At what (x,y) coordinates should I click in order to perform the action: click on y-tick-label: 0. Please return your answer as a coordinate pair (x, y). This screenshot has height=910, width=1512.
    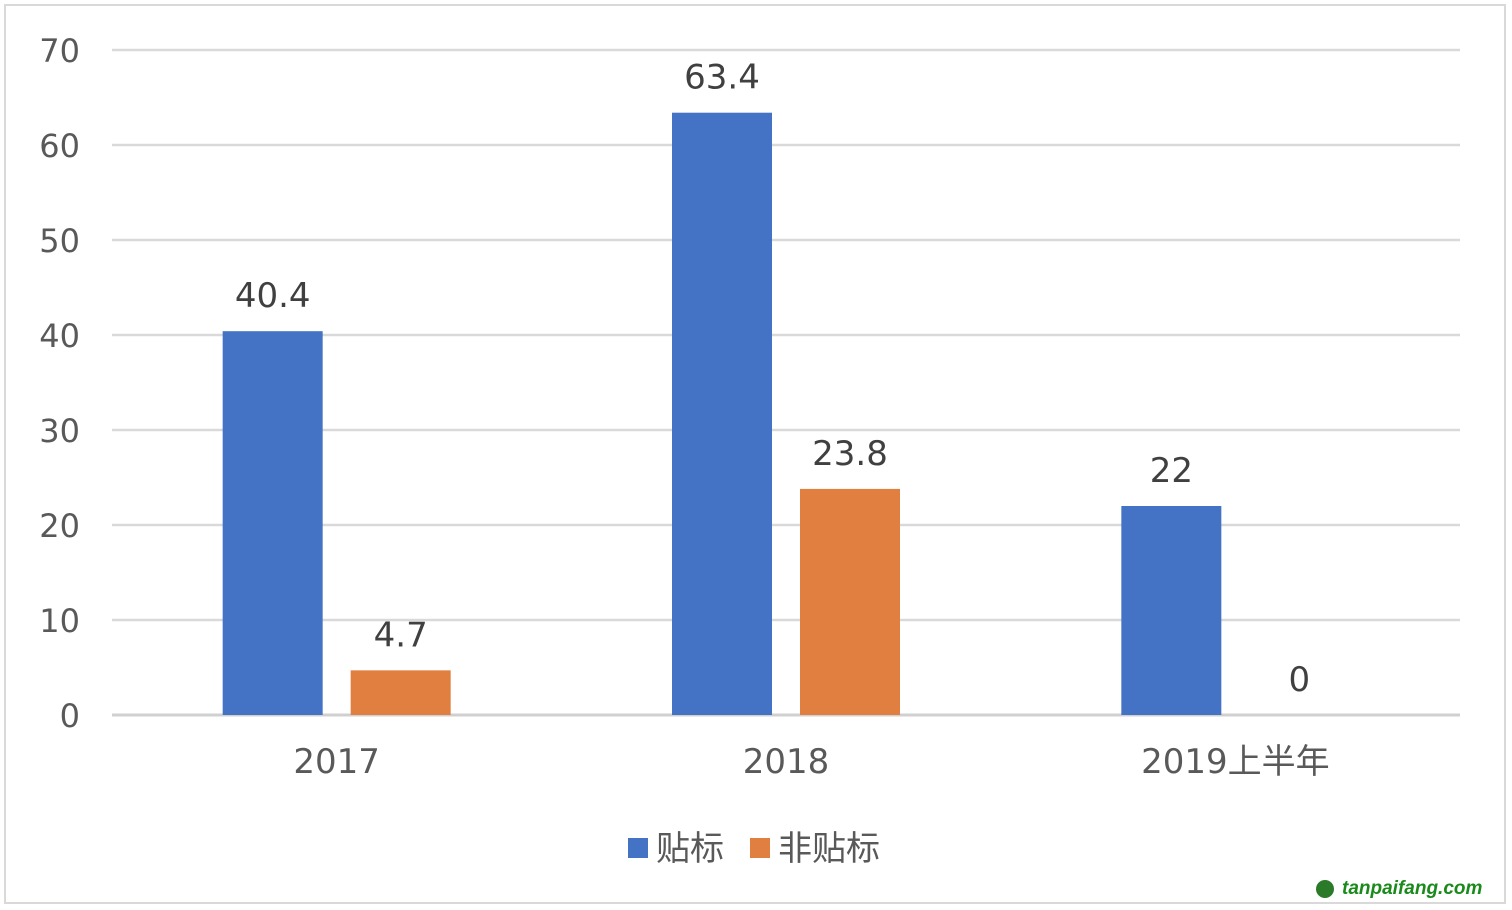
    Looking at the image, I should click on (70, 716).